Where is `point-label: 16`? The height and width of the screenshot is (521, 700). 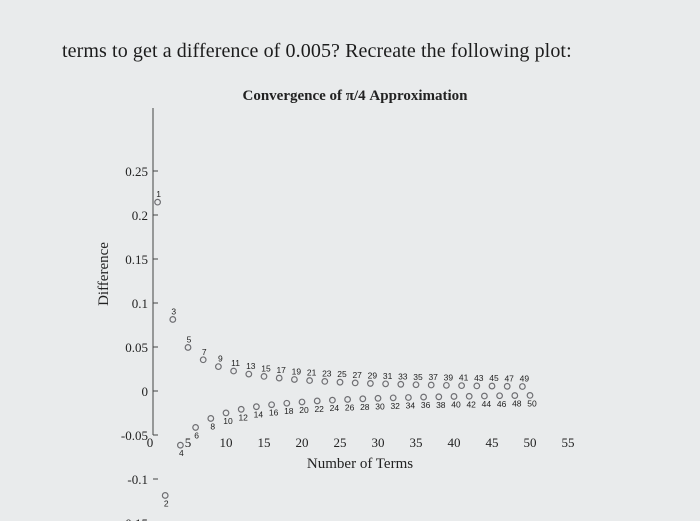
point-label: 16 is located at coordinates (274, 413).